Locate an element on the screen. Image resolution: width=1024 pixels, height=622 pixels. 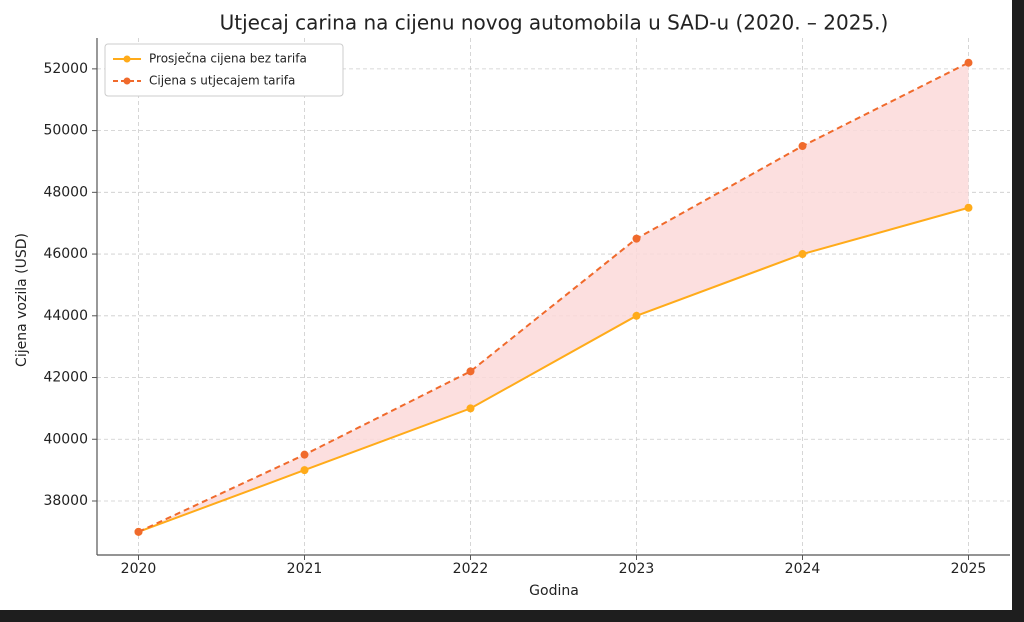
y-tick-label: 40000 is located at coordinates (65, 439).